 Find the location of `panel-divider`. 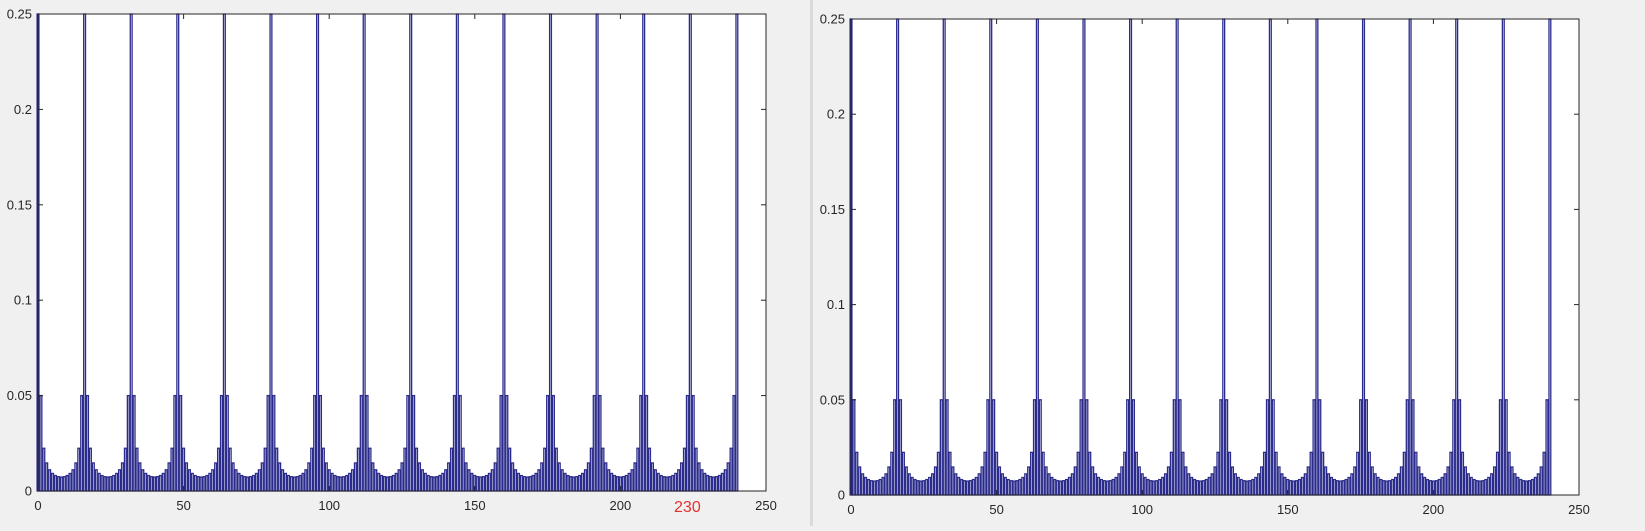

panel-divider is located at coordinates (811, 263).